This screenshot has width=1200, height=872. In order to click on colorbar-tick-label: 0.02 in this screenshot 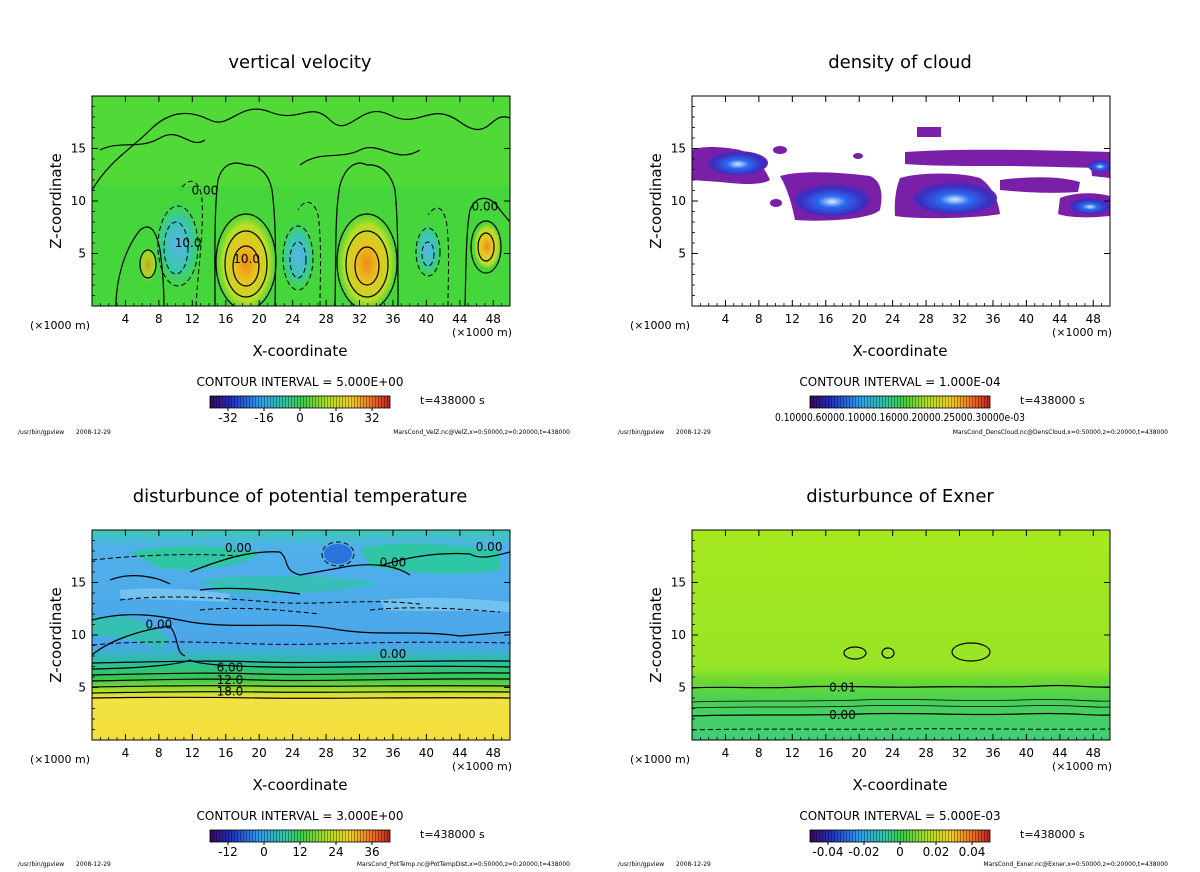, I will do `click(936, 852)`.